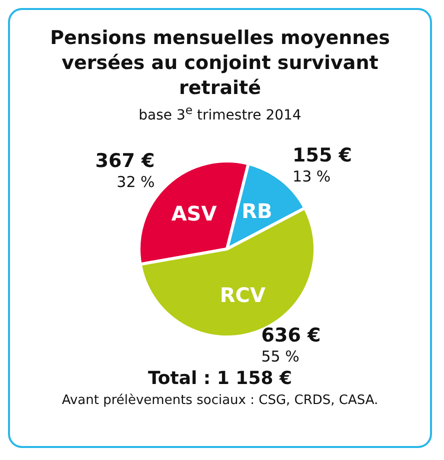  What do you see at coordinates (220, 378) in the screenshot?
I see `text: Total : 1 158 €` at bounding box center [220, 378].